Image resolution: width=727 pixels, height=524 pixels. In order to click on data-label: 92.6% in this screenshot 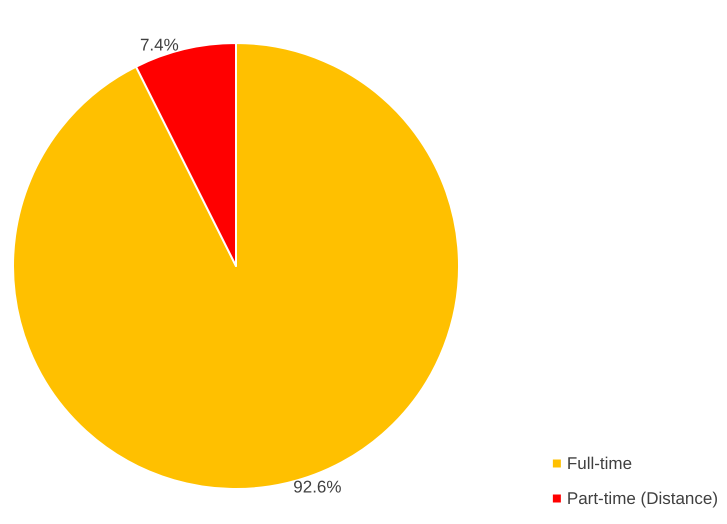, I will do `click(317, 486)`.